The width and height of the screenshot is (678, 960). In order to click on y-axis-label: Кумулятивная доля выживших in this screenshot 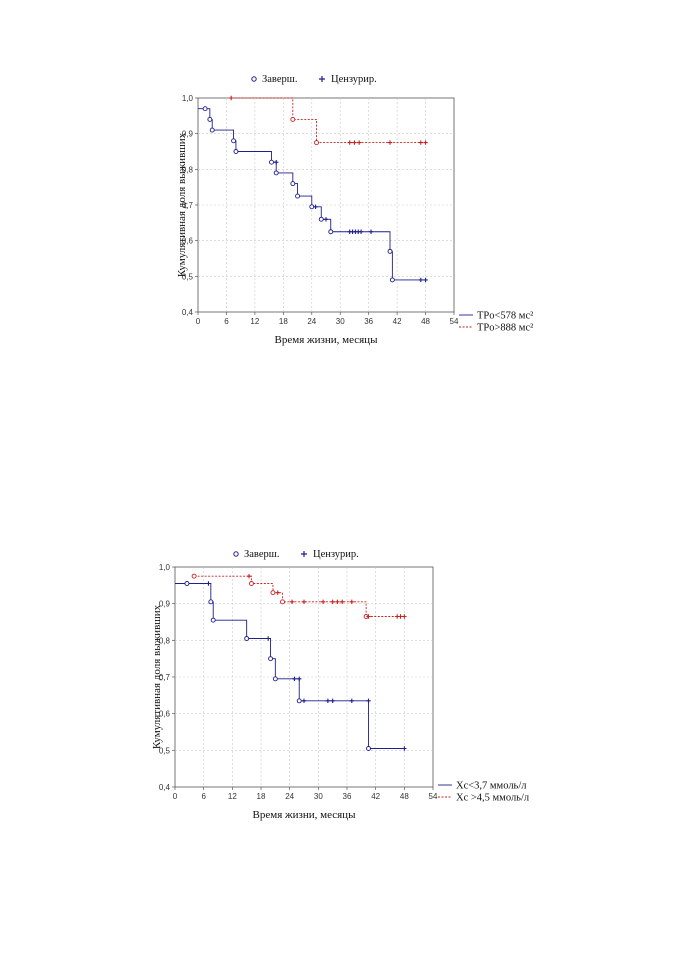, I will do `click(157, 676)`.